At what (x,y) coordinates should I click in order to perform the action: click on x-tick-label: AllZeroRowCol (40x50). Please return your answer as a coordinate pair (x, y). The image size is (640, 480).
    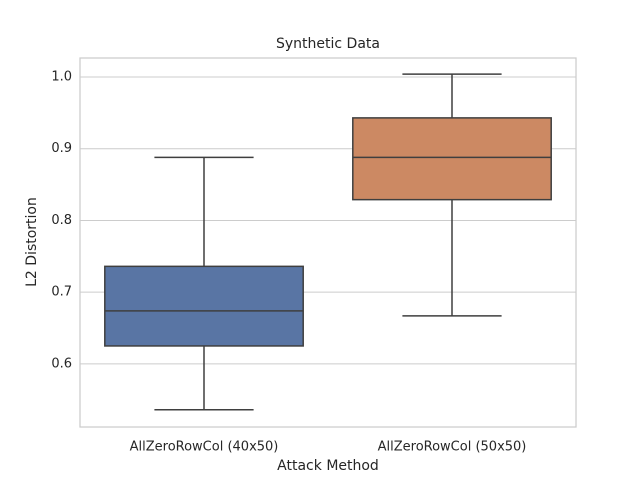
    Looking at the image, I should click on (204, 447).